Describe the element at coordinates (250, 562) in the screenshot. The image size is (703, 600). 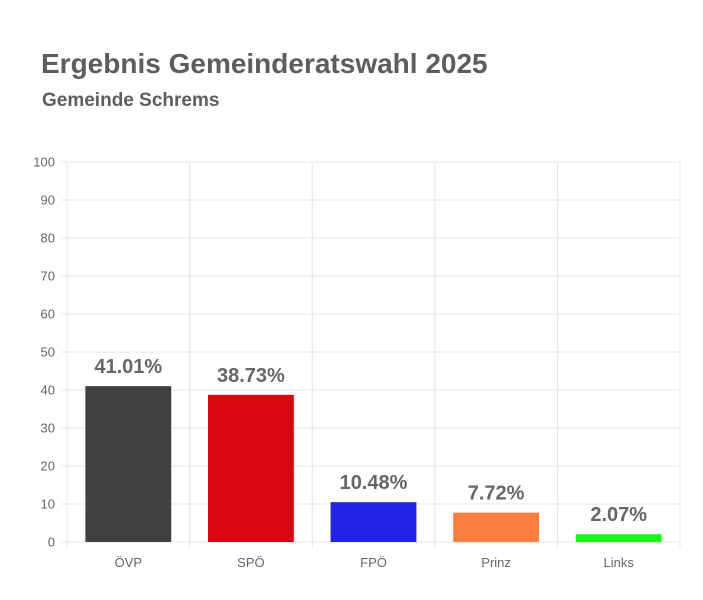
I see `x-tick-label: SPÖ` at that location.